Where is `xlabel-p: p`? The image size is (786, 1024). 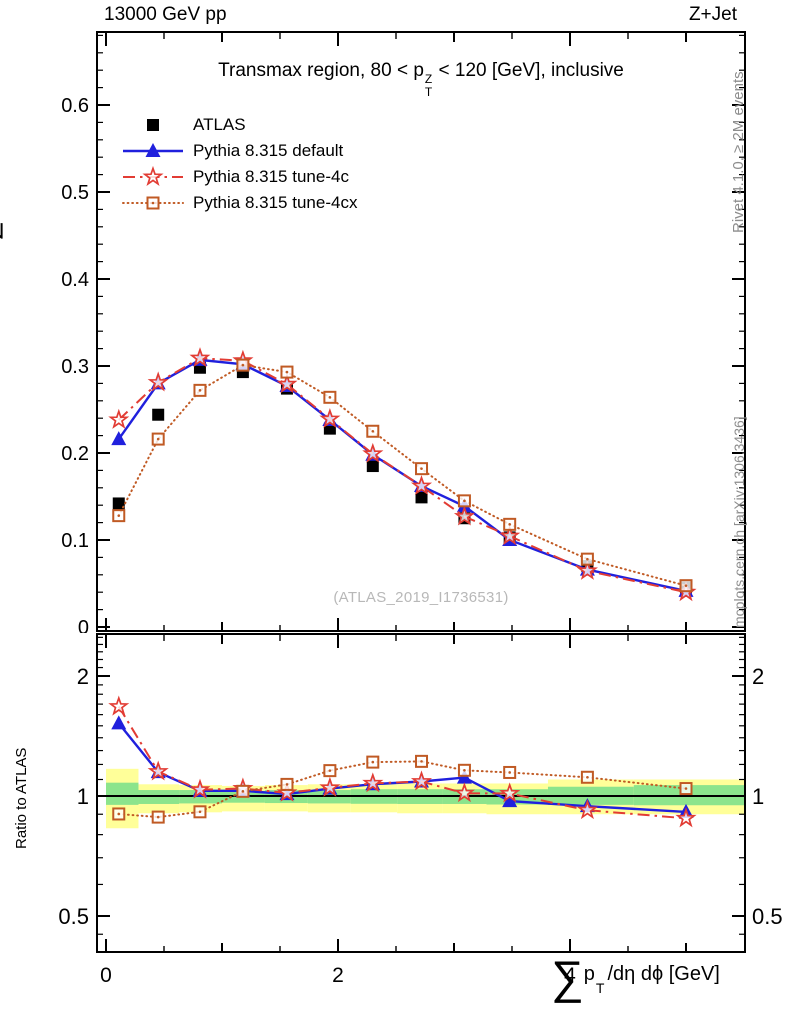 xlabel-p: p is located at coordinates (589, 974).